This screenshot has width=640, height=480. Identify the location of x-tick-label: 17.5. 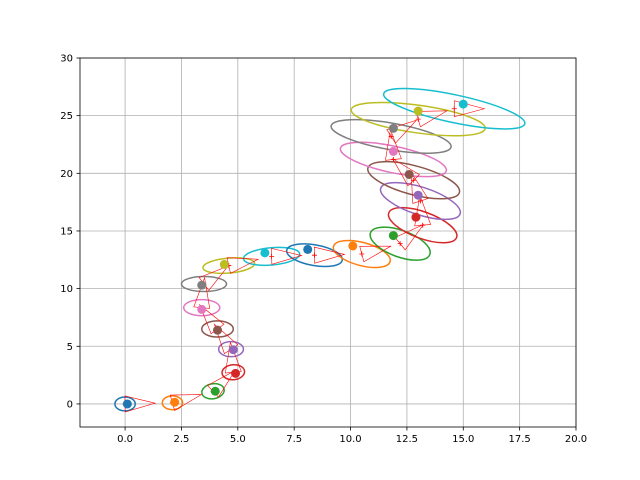
(520, 439).